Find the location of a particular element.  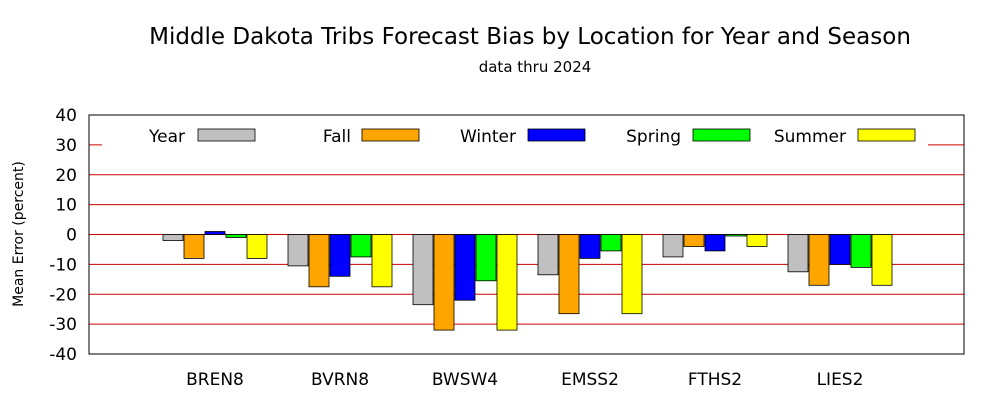

bar-bwsw4-spring is located at coordinates (486, 258).